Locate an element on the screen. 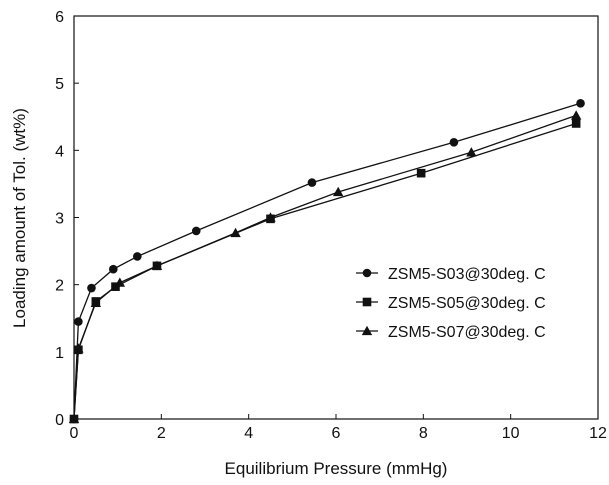  y-tick-label: 6 is located at coordinates (59, 17).